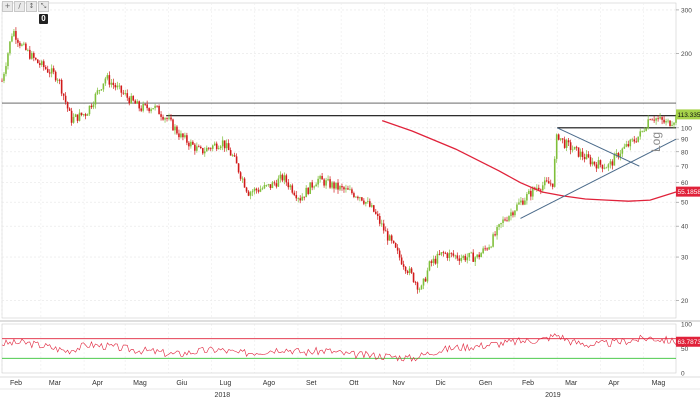 The height and width of the screenshot is (400, 700). I want to click on price-badges: 113.3350 55.1858, so click(688, 153).